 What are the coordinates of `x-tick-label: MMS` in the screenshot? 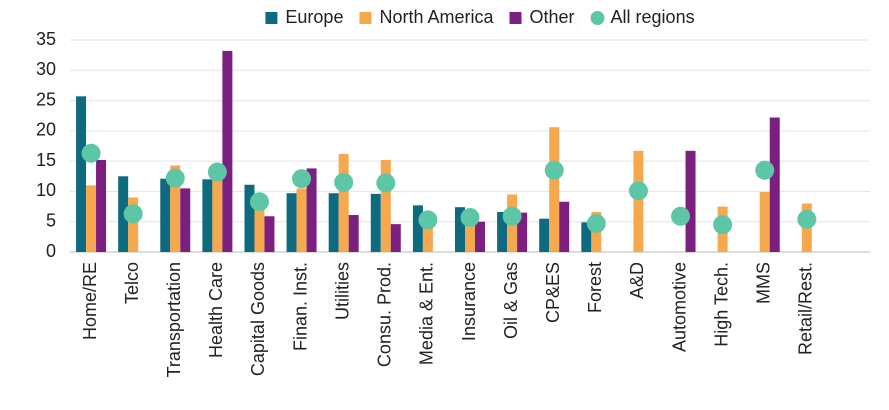 It's located at (763, 283).